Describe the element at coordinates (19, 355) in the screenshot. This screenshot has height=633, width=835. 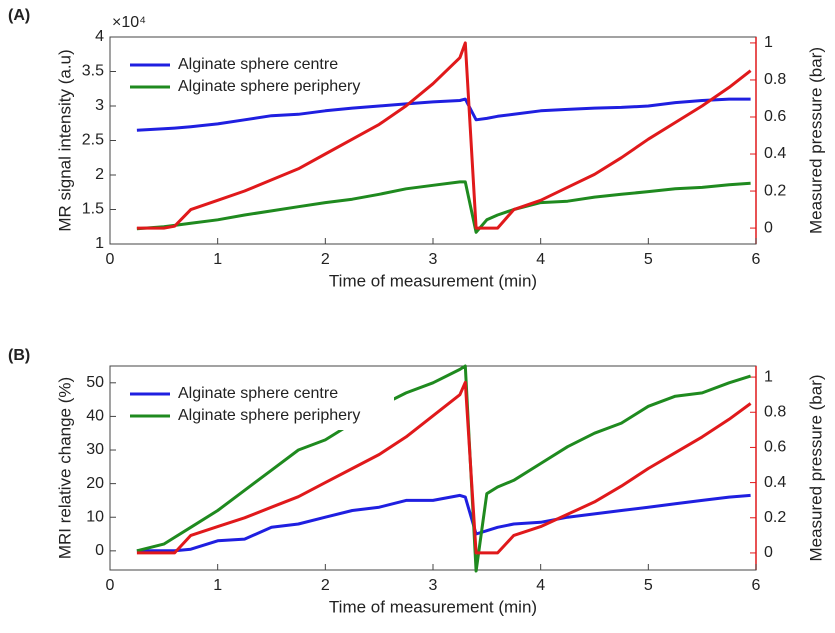
I see `panel-label: (B)` at that location.